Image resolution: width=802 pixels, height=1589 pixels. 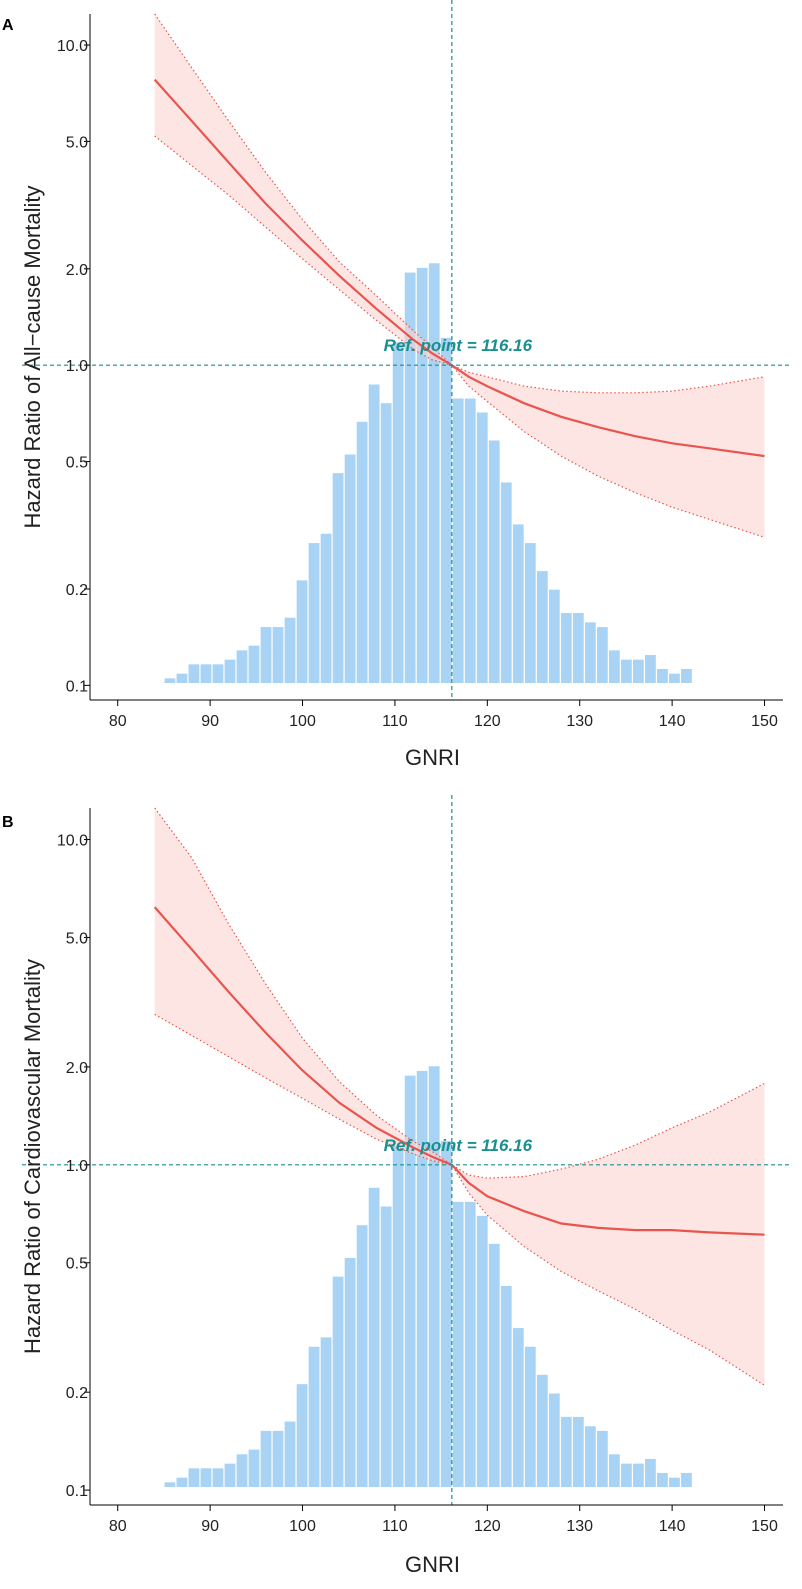 I want to click on x-tick-label: 80, so click(x=118, y=721).